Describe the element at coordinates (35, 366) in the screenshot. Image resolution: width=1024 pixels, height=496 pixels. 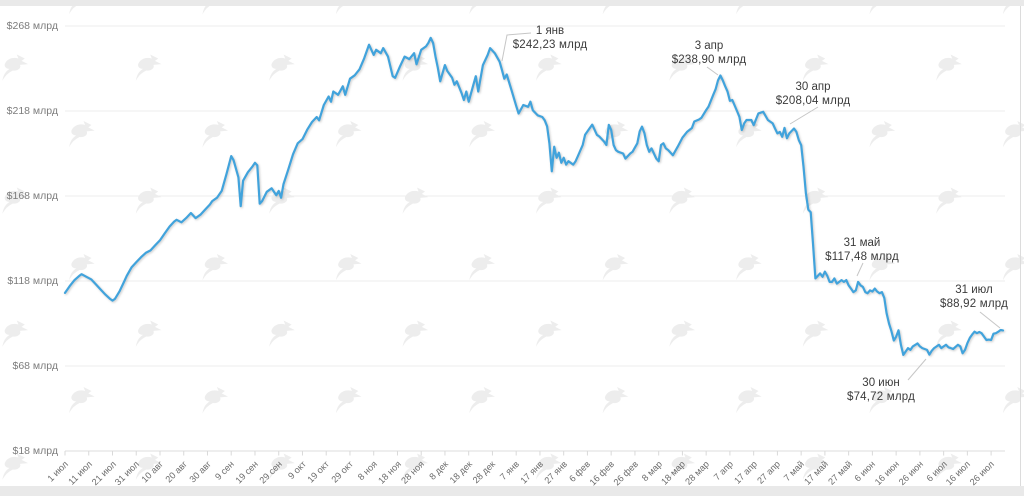
I see `y-axis-label: $68 млрд` at that location.